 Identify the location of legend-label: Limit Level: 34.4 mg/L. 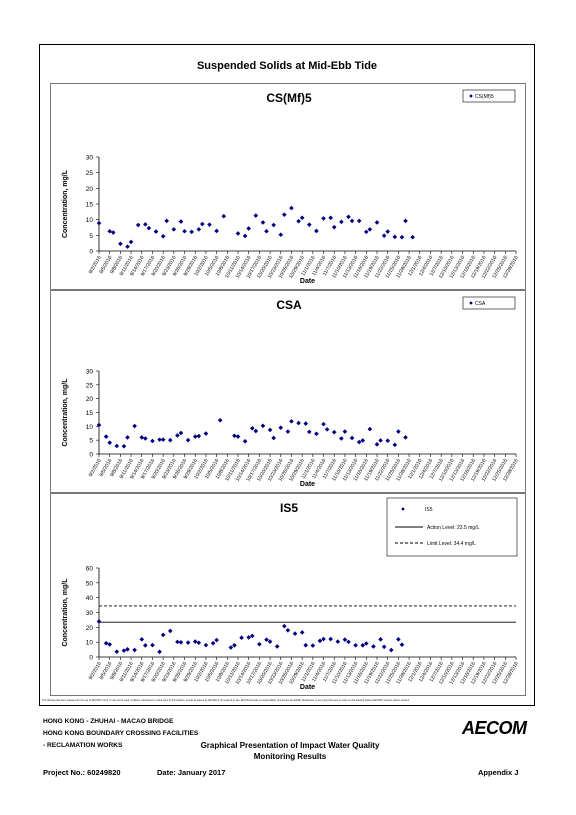
(451, 544).